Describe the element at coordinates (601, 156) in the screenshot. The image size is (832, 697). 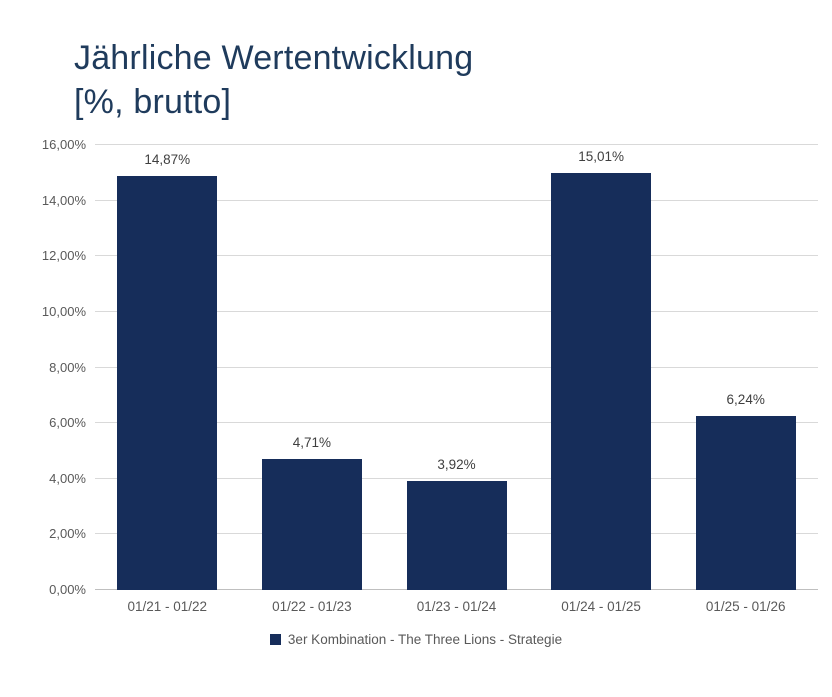
I see `bar-value-label: 15,01%` at that location.